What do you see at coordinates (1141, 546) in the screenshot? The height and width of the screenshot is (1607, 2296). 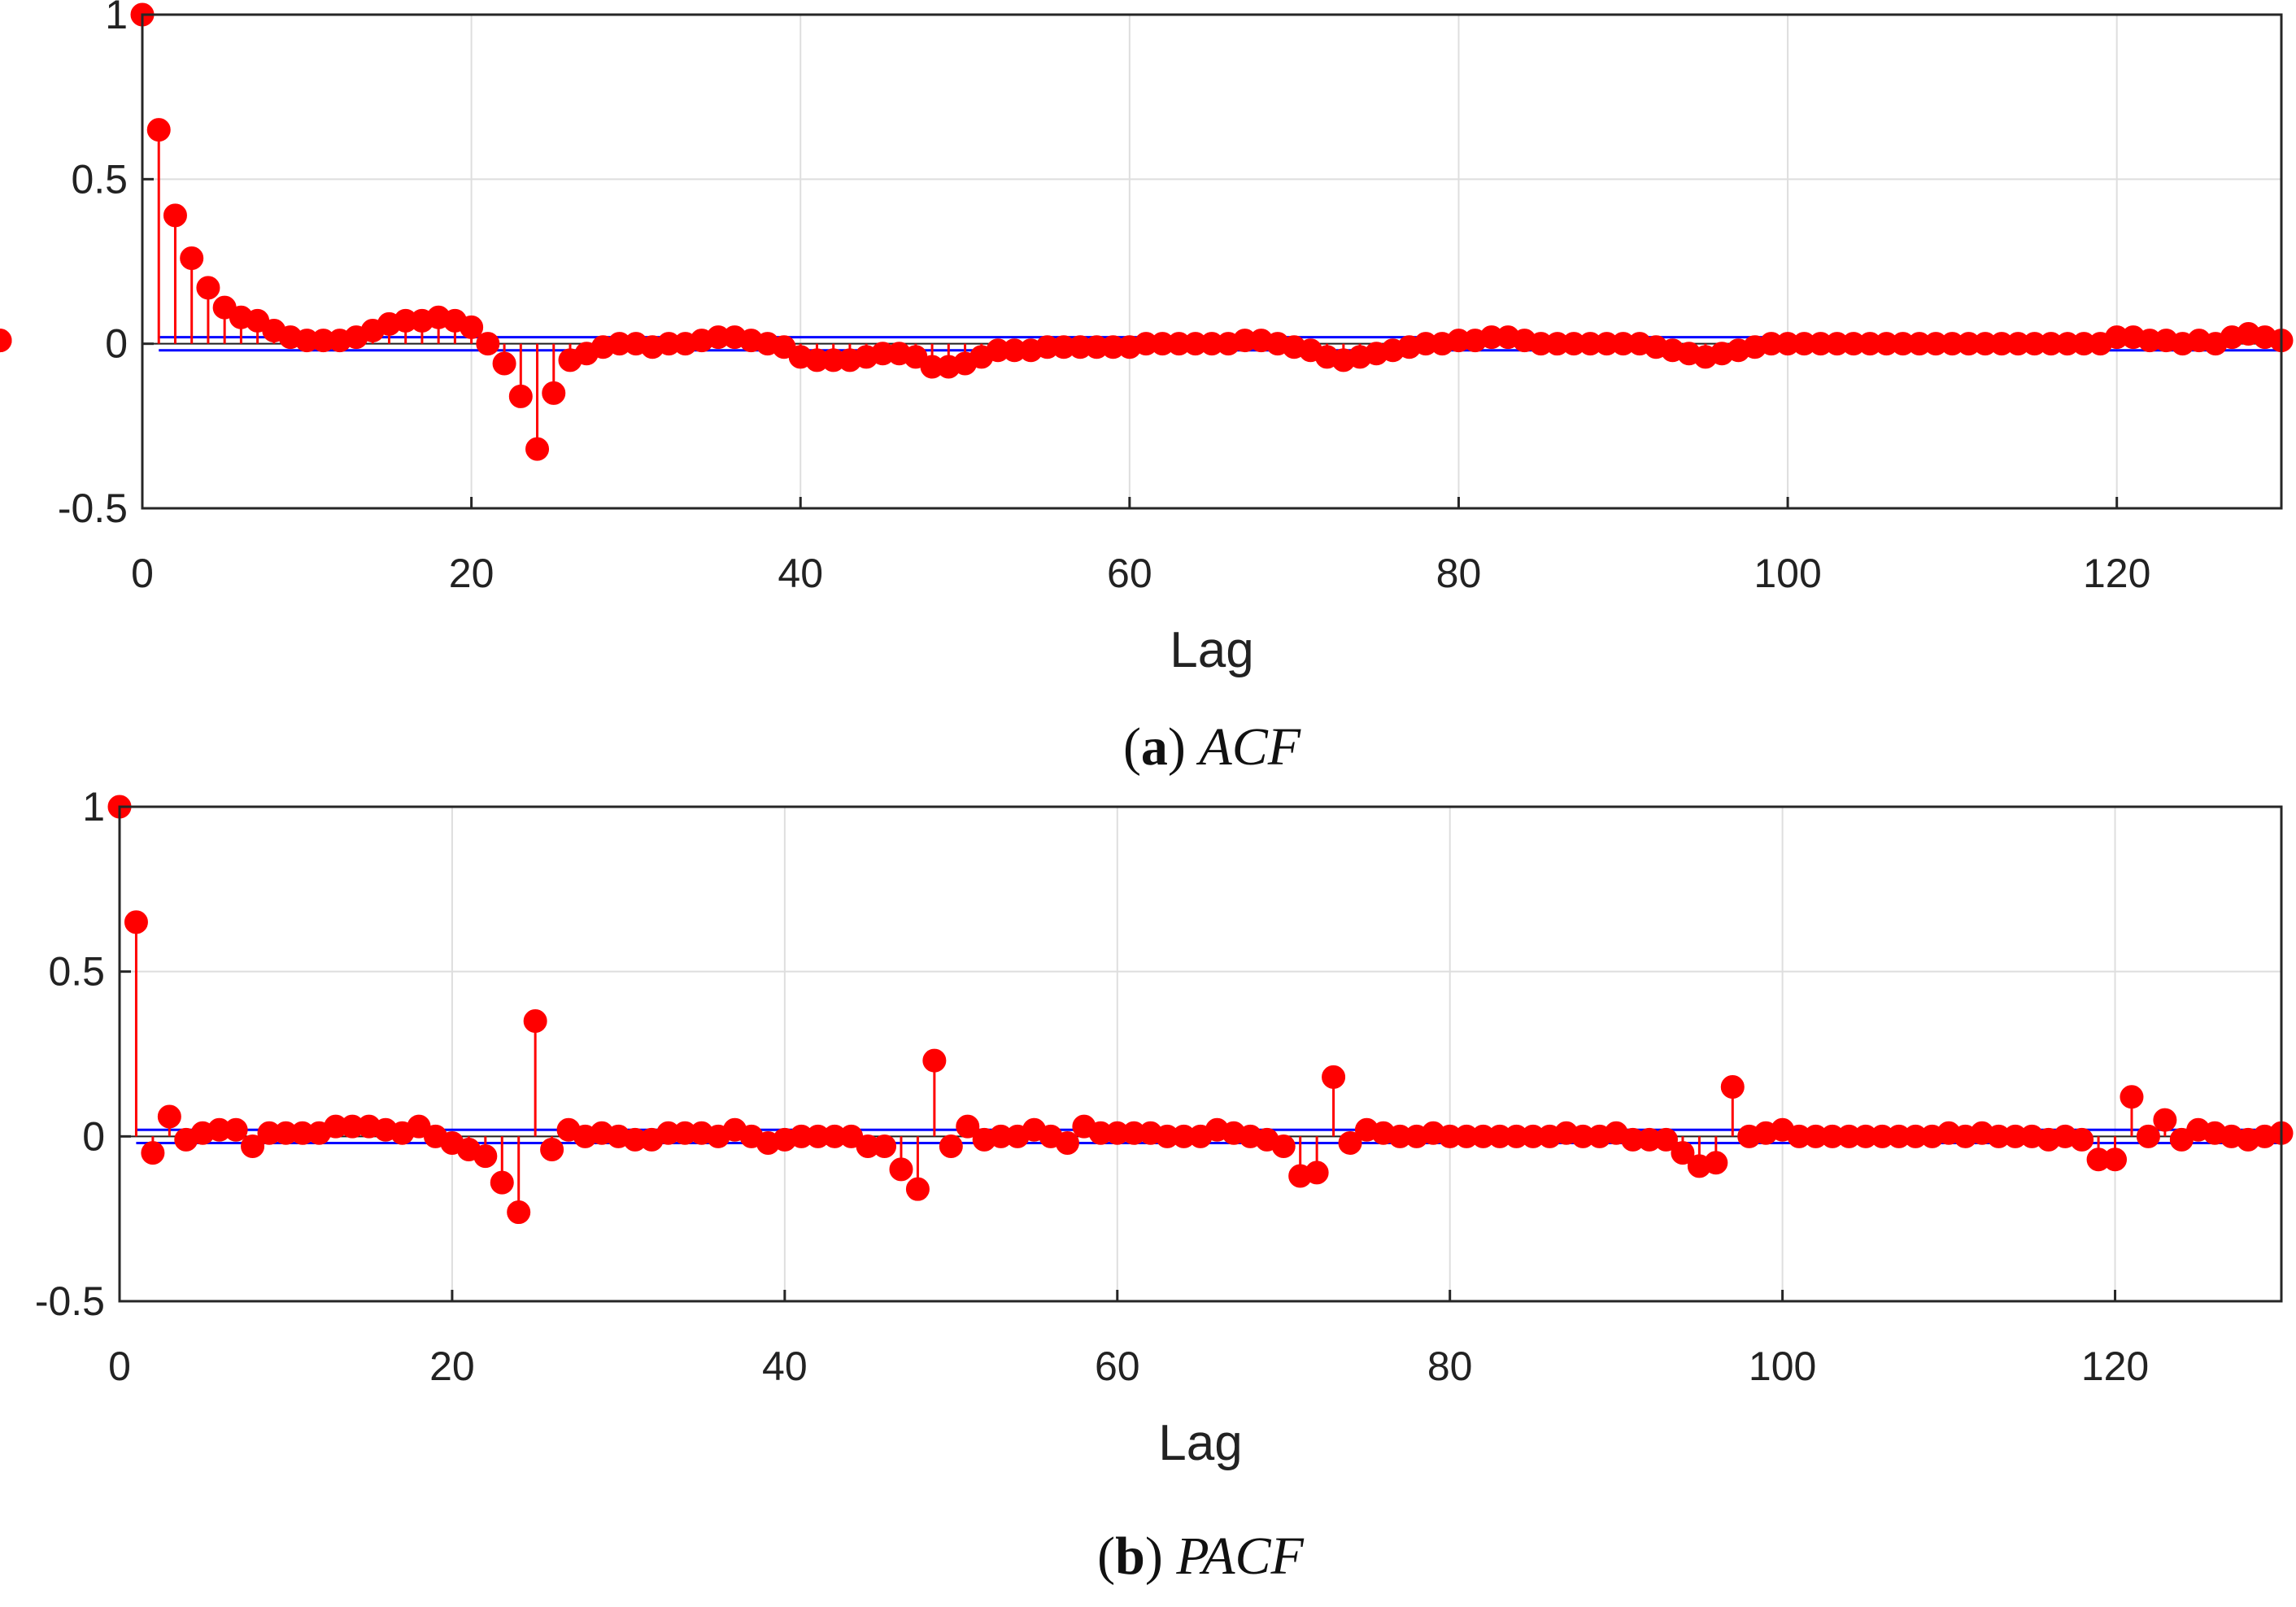 I see `acf-x-ticks: 0 20 40 60 80 100 120` at bounding box center [1141, 546].